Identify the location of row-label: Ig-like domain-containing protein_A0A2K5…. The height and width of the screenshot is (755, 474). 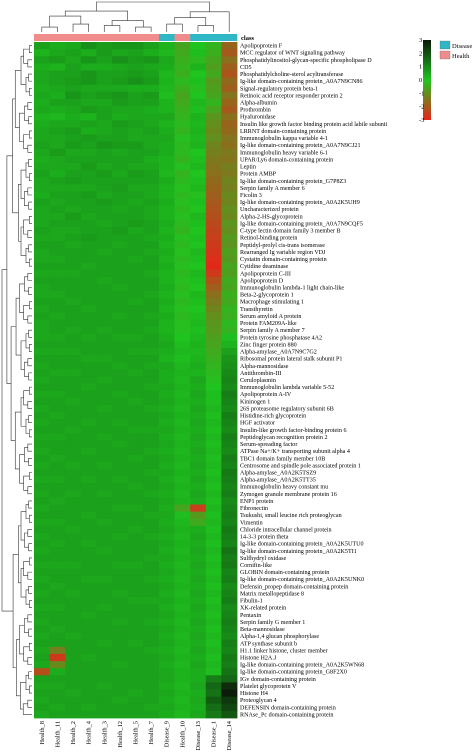
(302, 545).